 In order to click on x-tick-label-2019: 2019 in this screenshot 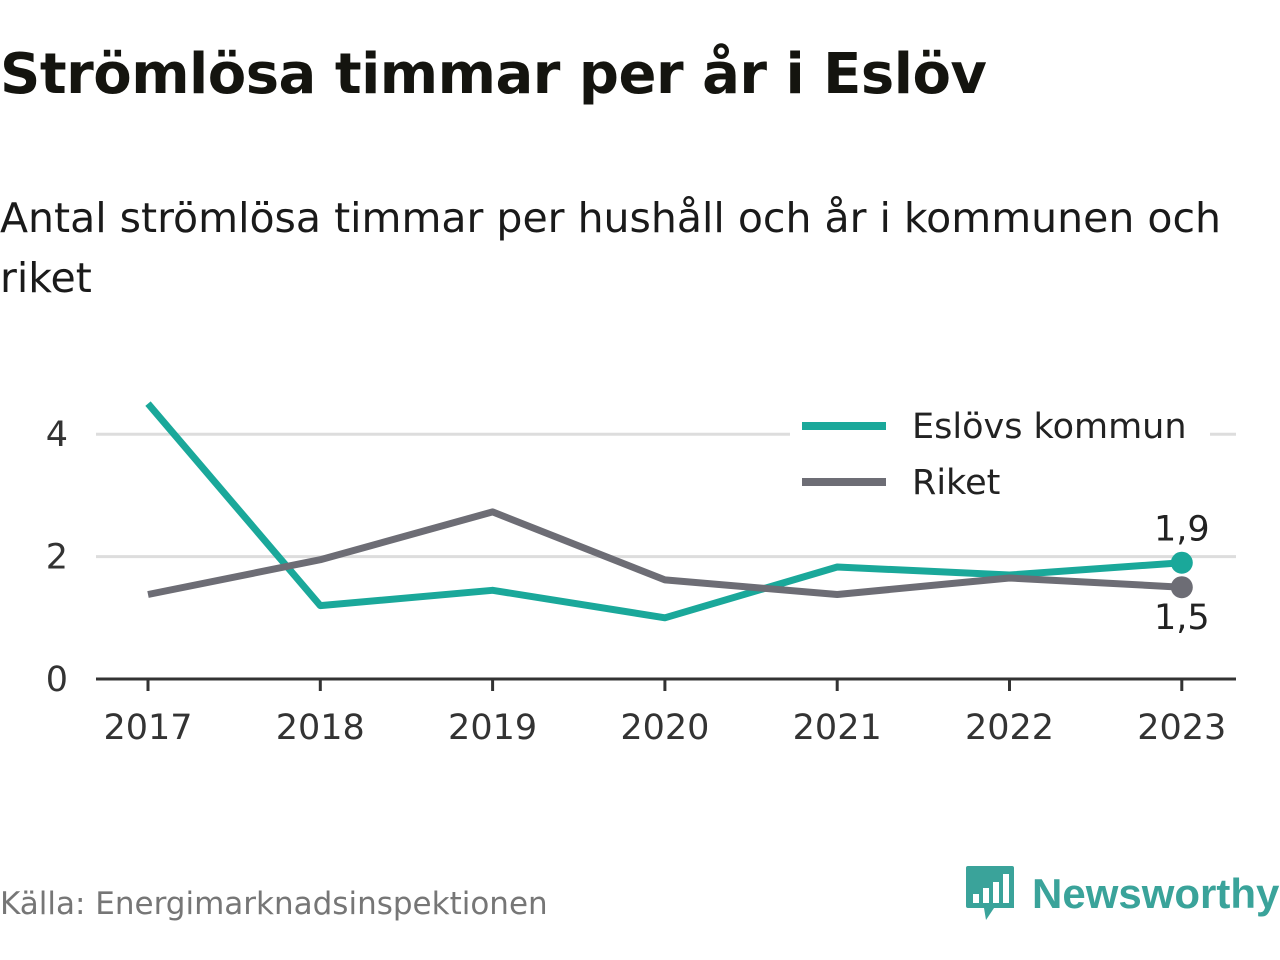, I will do `click(492, 728)`.